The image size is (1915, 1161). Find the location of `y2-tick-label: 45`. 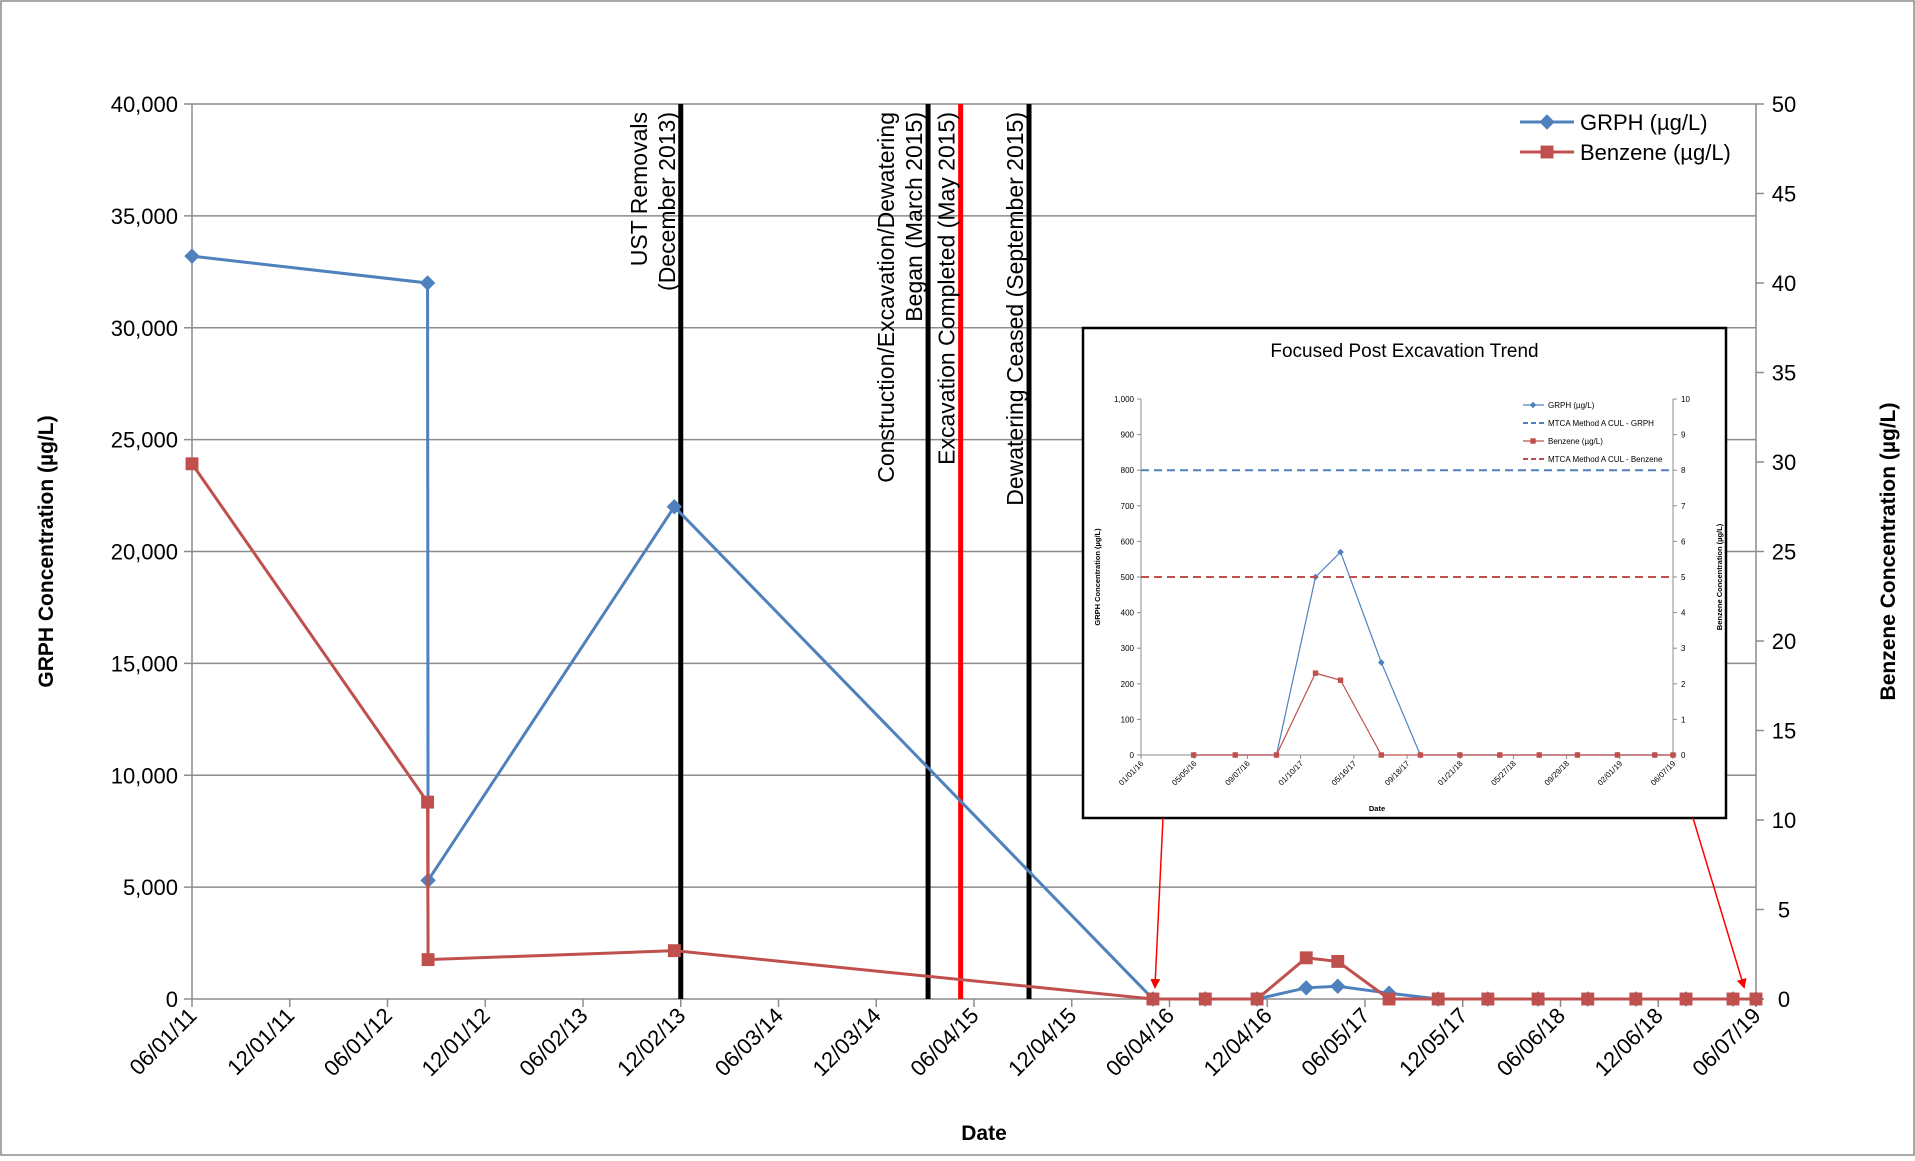

y2-tick-label: 45 is located at coordinates (1784, 194).